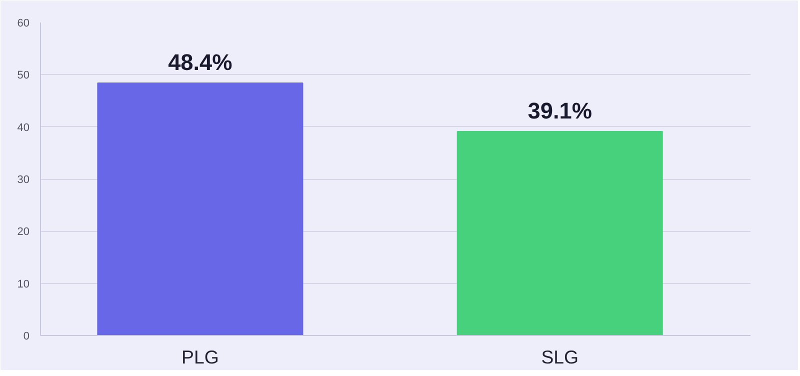 The image size is (800, 376). Describe the element at coordinates (560, 357) in the screenshot. I see `x-tick-label: SLG` at that location.